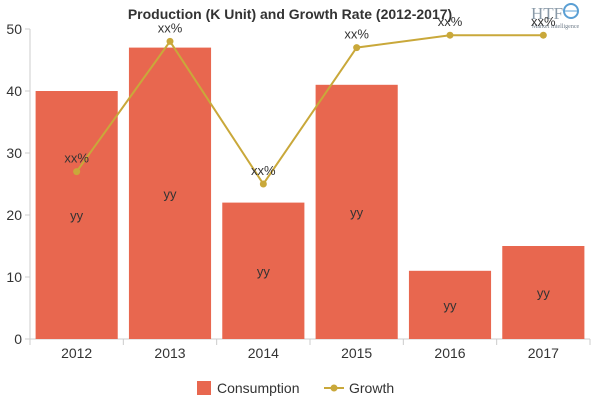 The image size is (600, 400). What do you see at coordinates (310, 349) in the screenshot?
I see `x-axis: 2012 2013 2014 2015 2016 2017` at bounding box center [310, 349].